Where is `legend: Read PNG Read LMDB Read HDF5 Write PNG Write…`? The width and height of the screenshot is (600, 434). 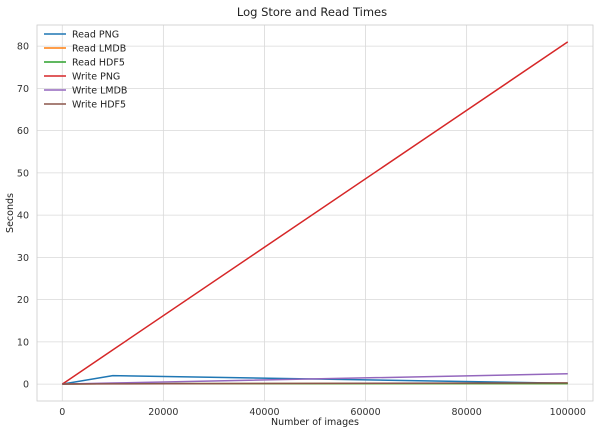
legend: Read PNG Read LMDB Read HDF5 Write PNG Write… is located at coordinates (85, 70).